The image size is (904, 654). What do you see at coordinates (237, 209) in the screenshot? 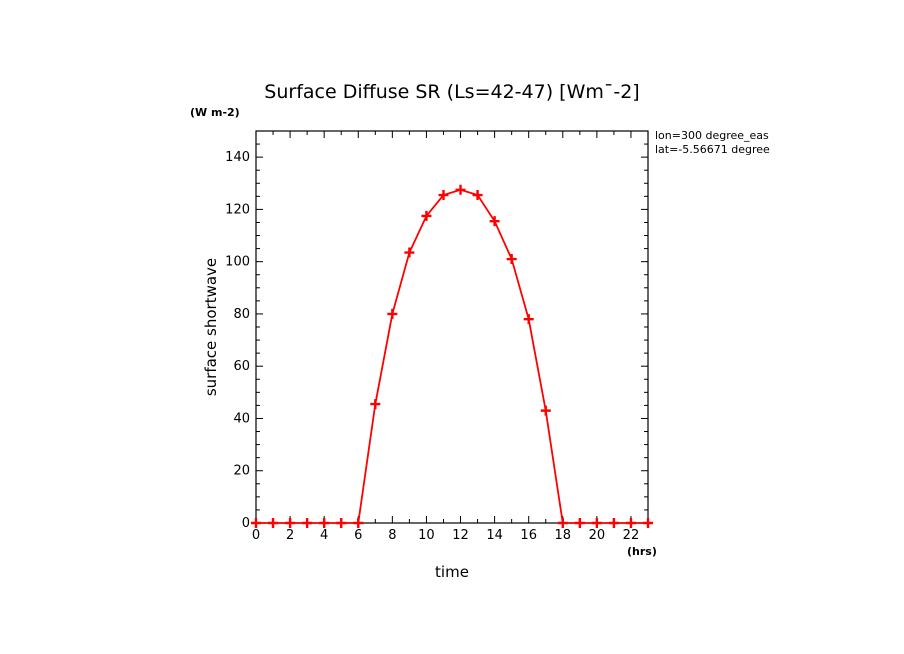
I see `y-tick-label: 120` at bounding box center [237, 209].